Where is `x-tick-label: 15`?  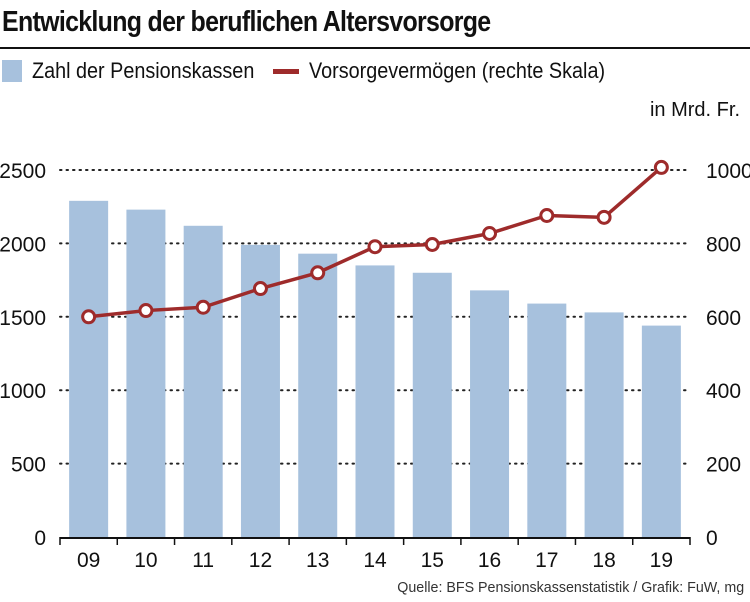
x-tick-label: 15 is located at coordinates (432, 560).